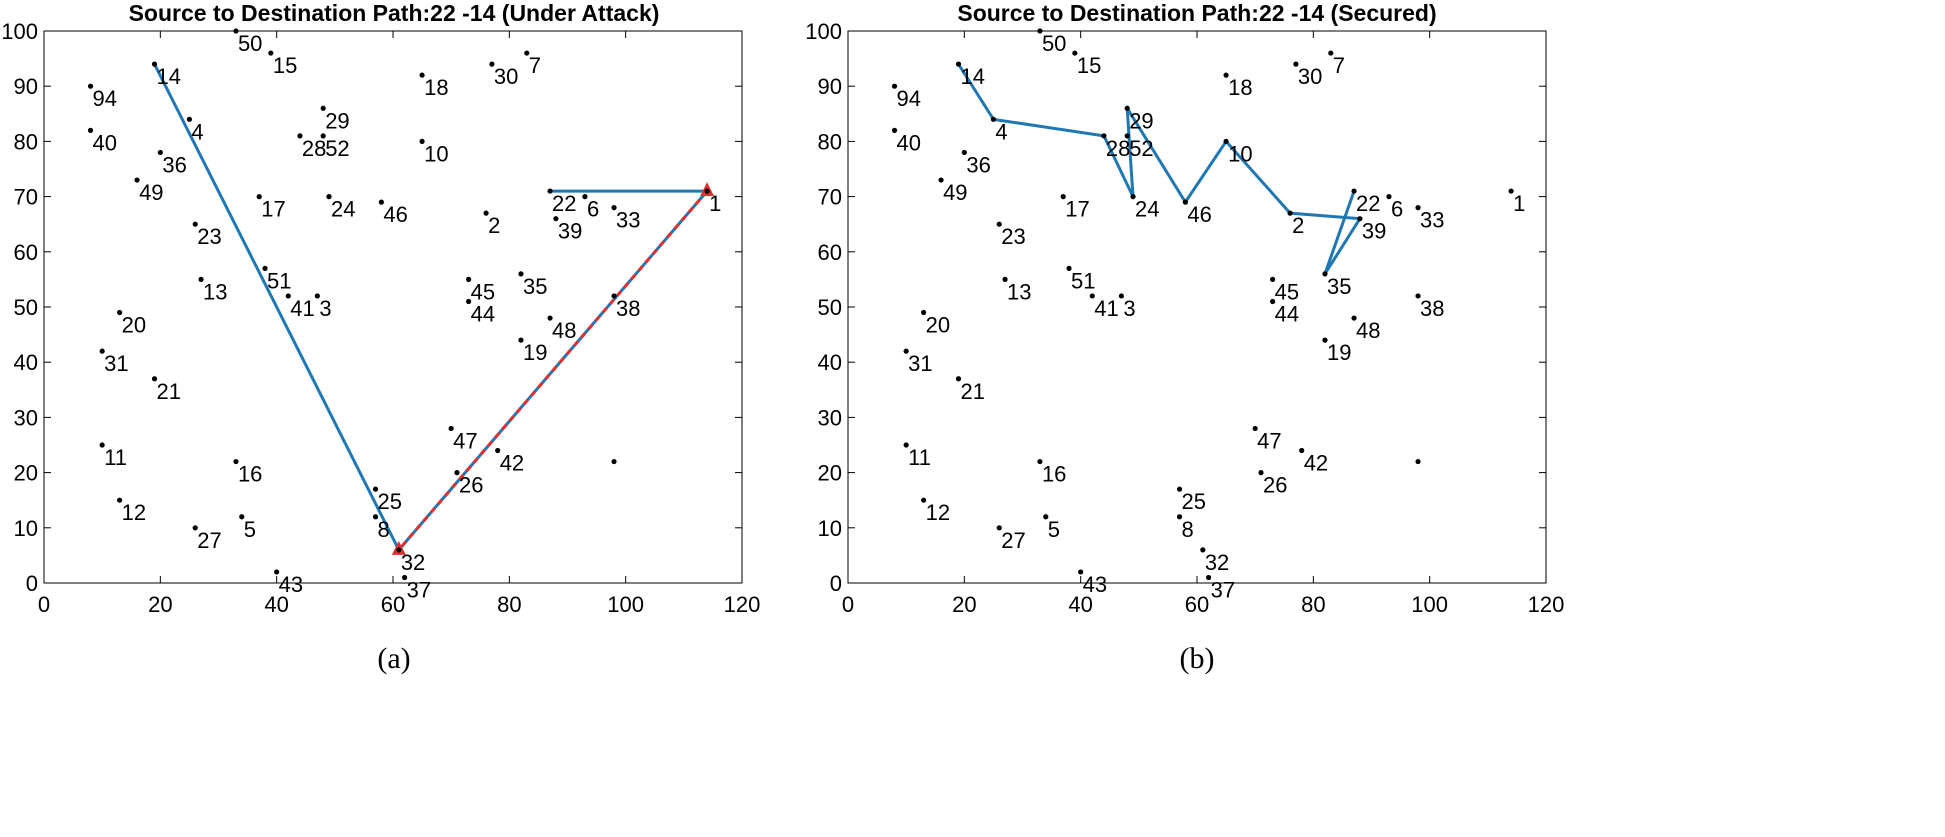 This screenshot has height=837, width=1945. What do you see at coordinates (134, 512) in the screenshot?
I see `node-label: 12` at bounding box center [134, 512].